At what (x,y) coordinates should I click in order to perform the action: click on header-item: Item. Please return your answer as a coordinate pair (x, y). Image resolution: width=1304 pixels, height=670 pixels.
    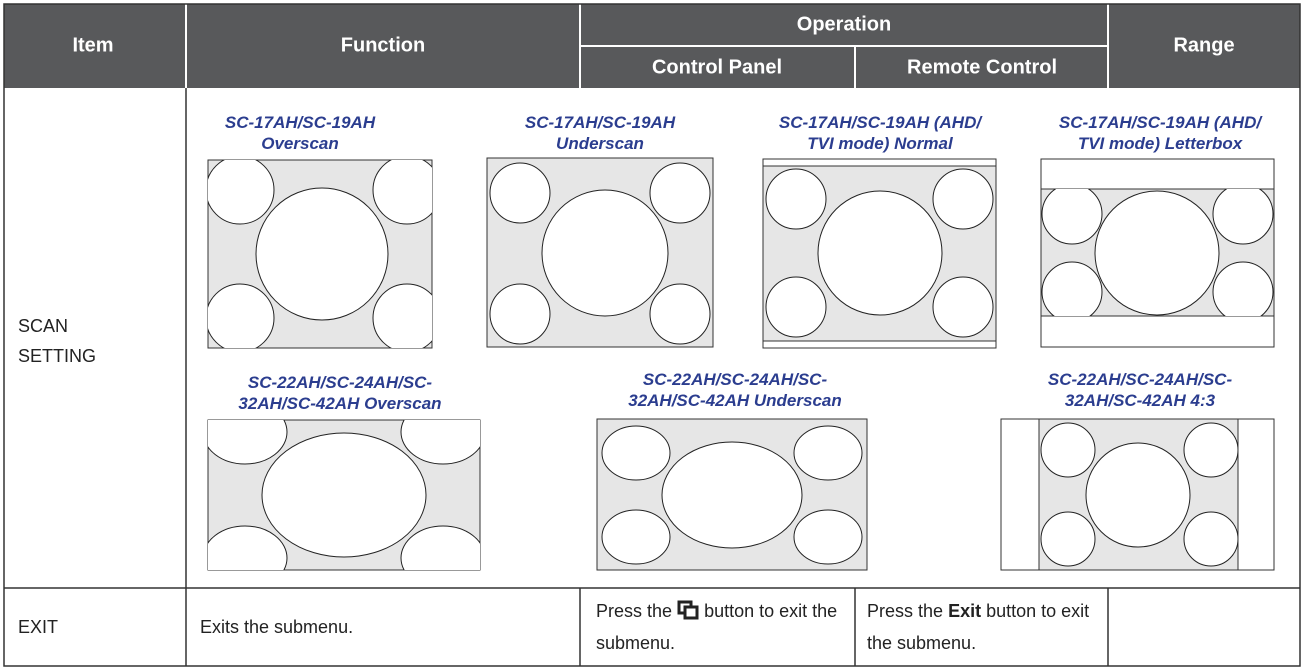
    Looking at the image, I should click on (93, 45).